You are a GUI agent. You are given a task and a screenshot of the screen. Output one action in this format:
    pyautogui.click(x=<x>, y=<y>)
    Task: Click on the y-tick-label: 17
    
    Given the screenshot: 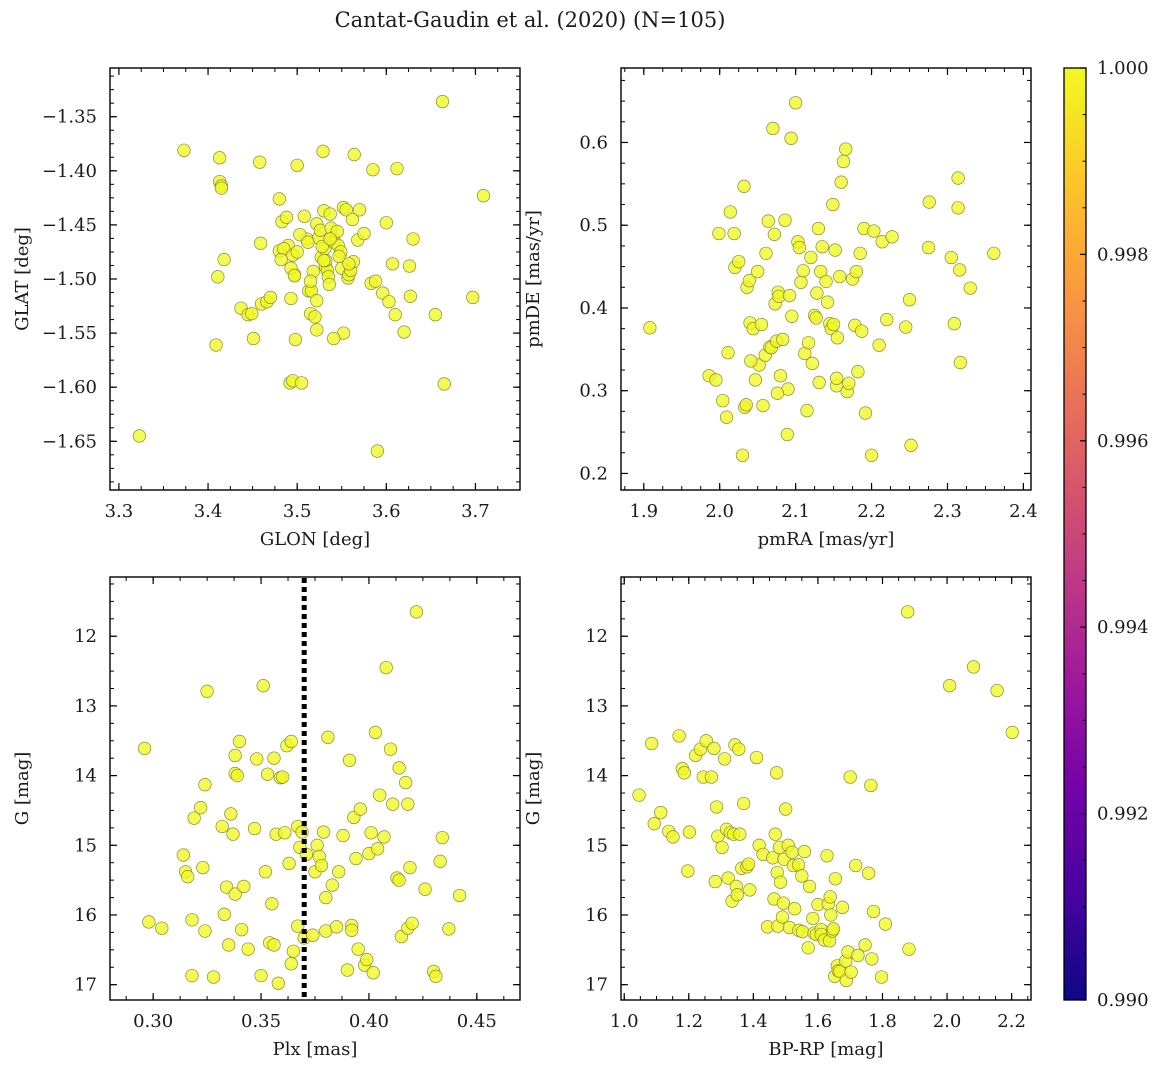 What is the action you would take?
    pyautogui.click(x=596, y=985)
    